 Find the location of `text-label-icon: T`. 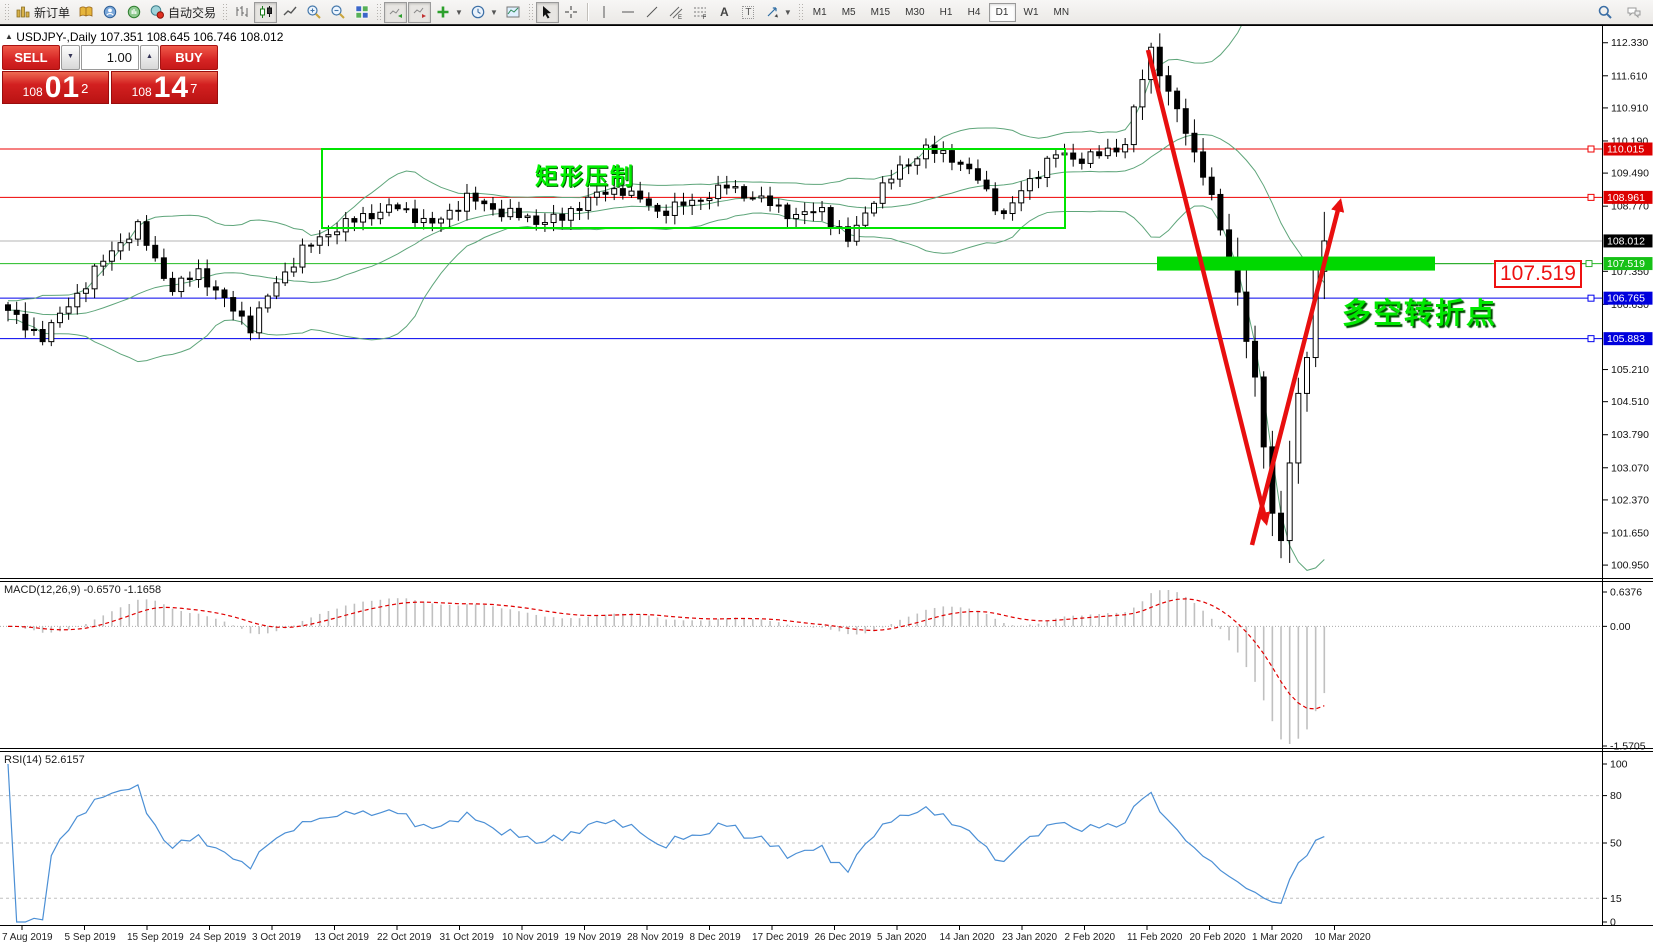

text-label-icon: T is located at coordinates (748, 12).